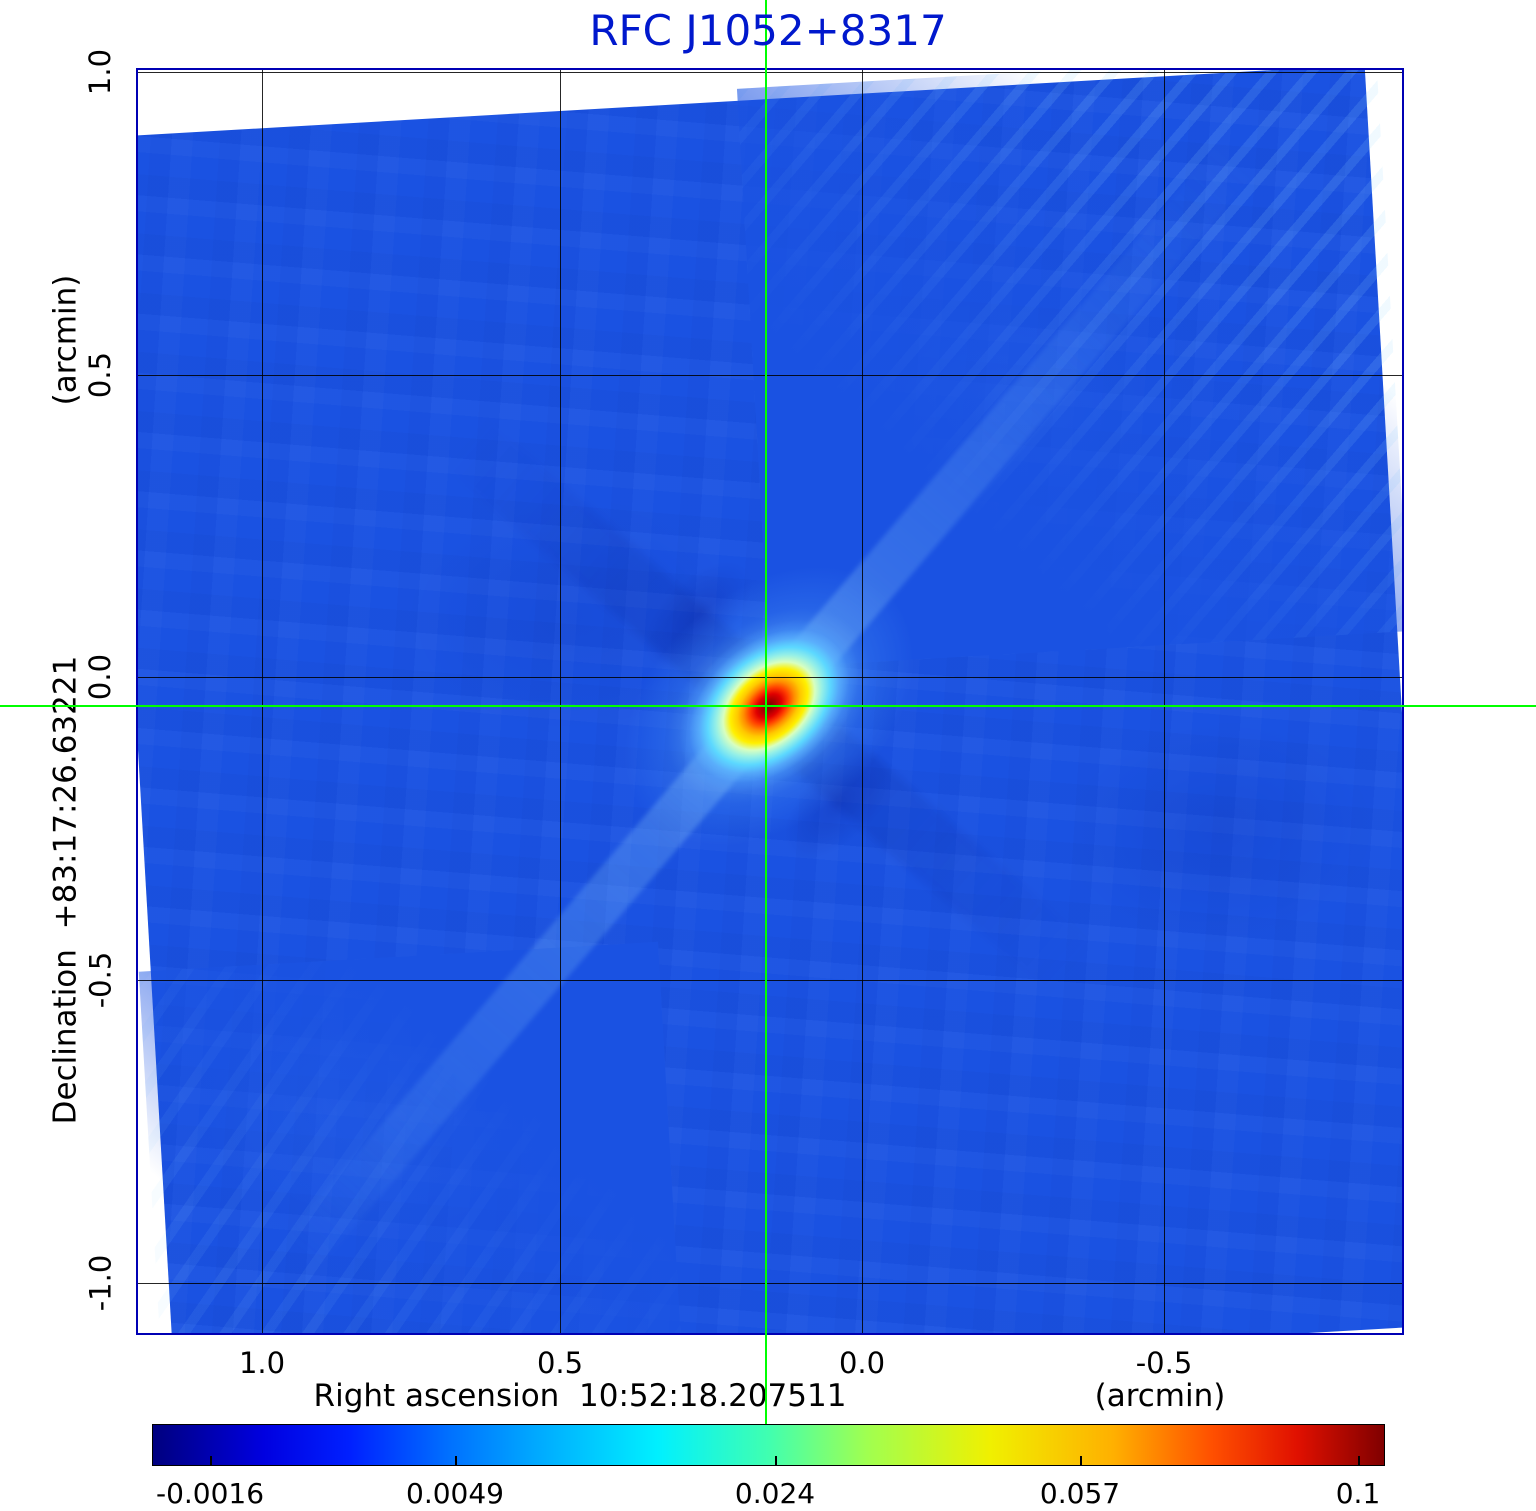 The height and width of the screenshot is (1511, 1536). What do you see at coordinates (768, 30) in the screenshot?
I see `page-title: RFC J1052+8317` at bounding box center [768, 30].